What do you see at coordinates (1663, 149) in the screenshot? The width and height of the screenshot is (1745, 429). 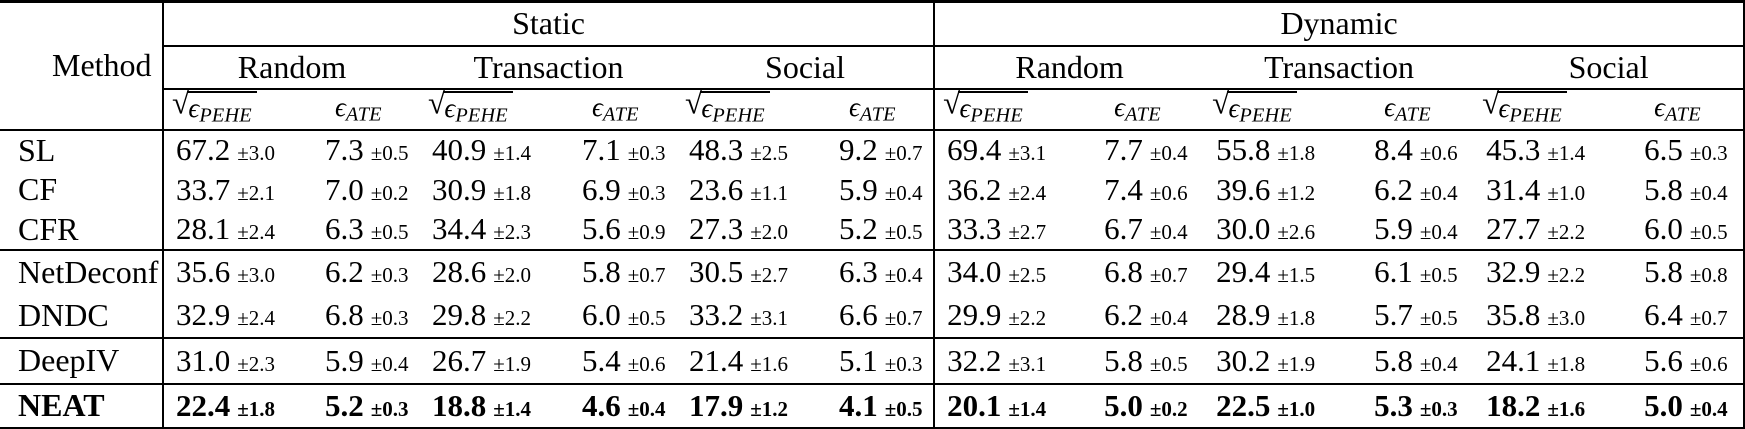 I see `value: 6.5` at bounding box center [1663, 149].